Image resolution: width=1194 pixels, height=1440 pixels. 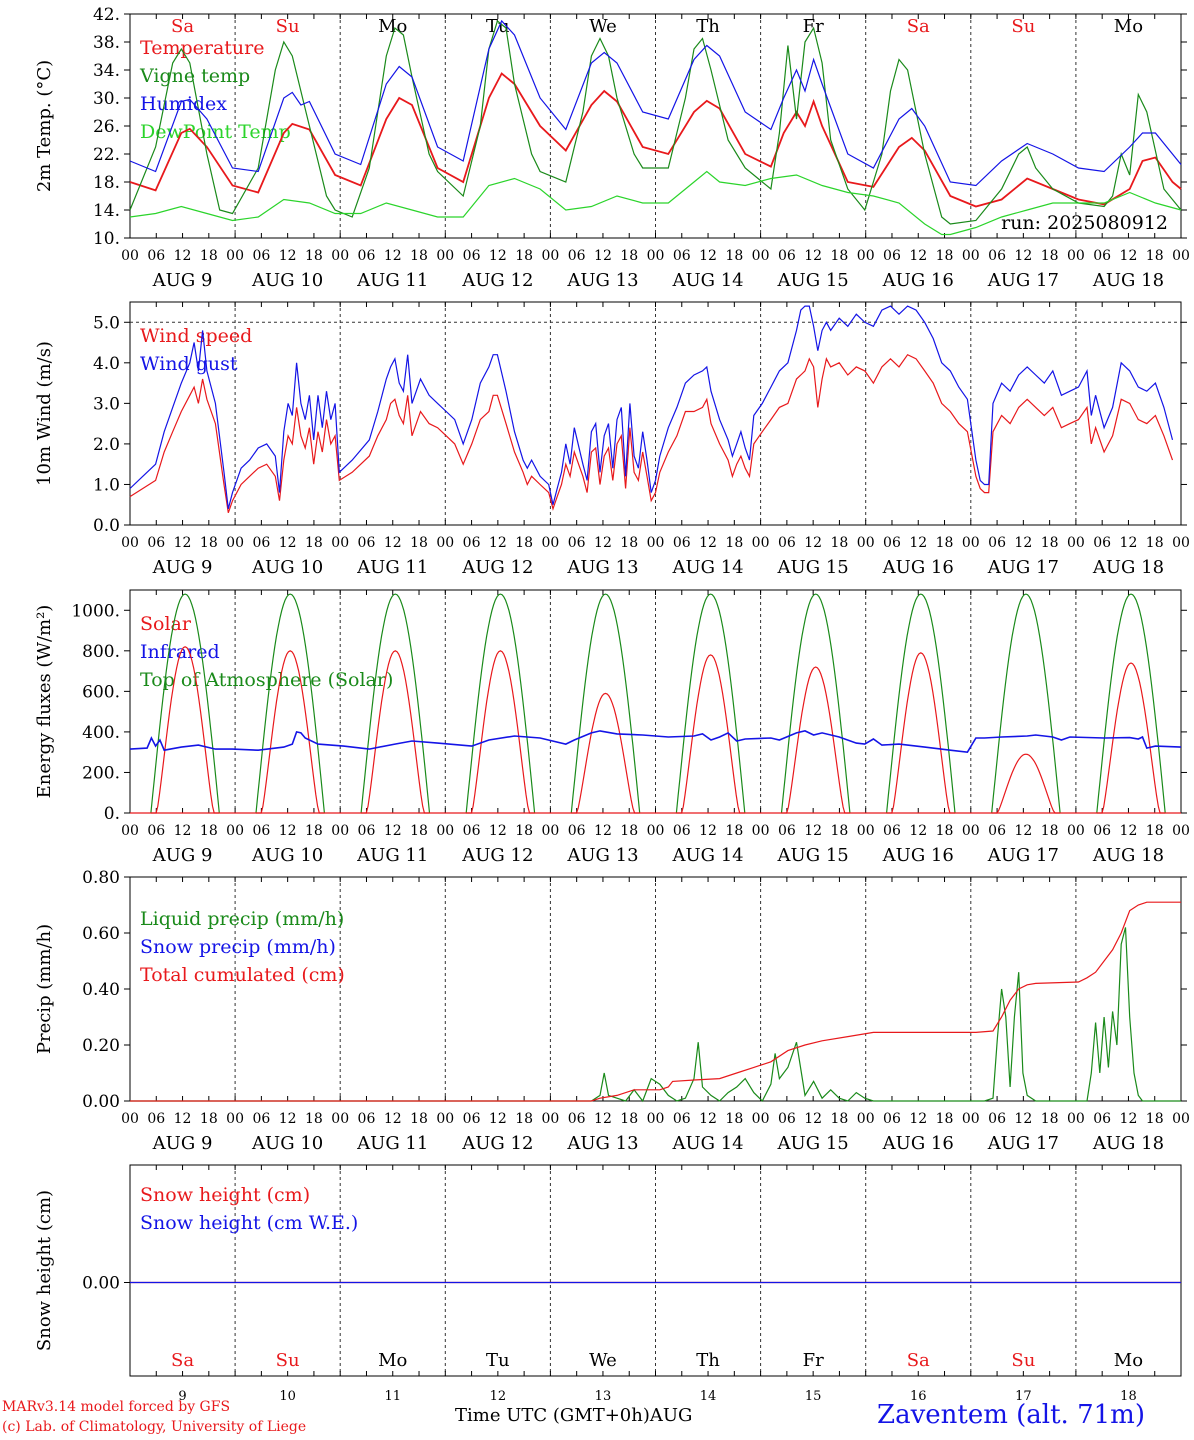 What do you see at coordinates (101, 733) in the screenshot?
I see `y-tick-label: 400.` at bounding box center [101, 733].